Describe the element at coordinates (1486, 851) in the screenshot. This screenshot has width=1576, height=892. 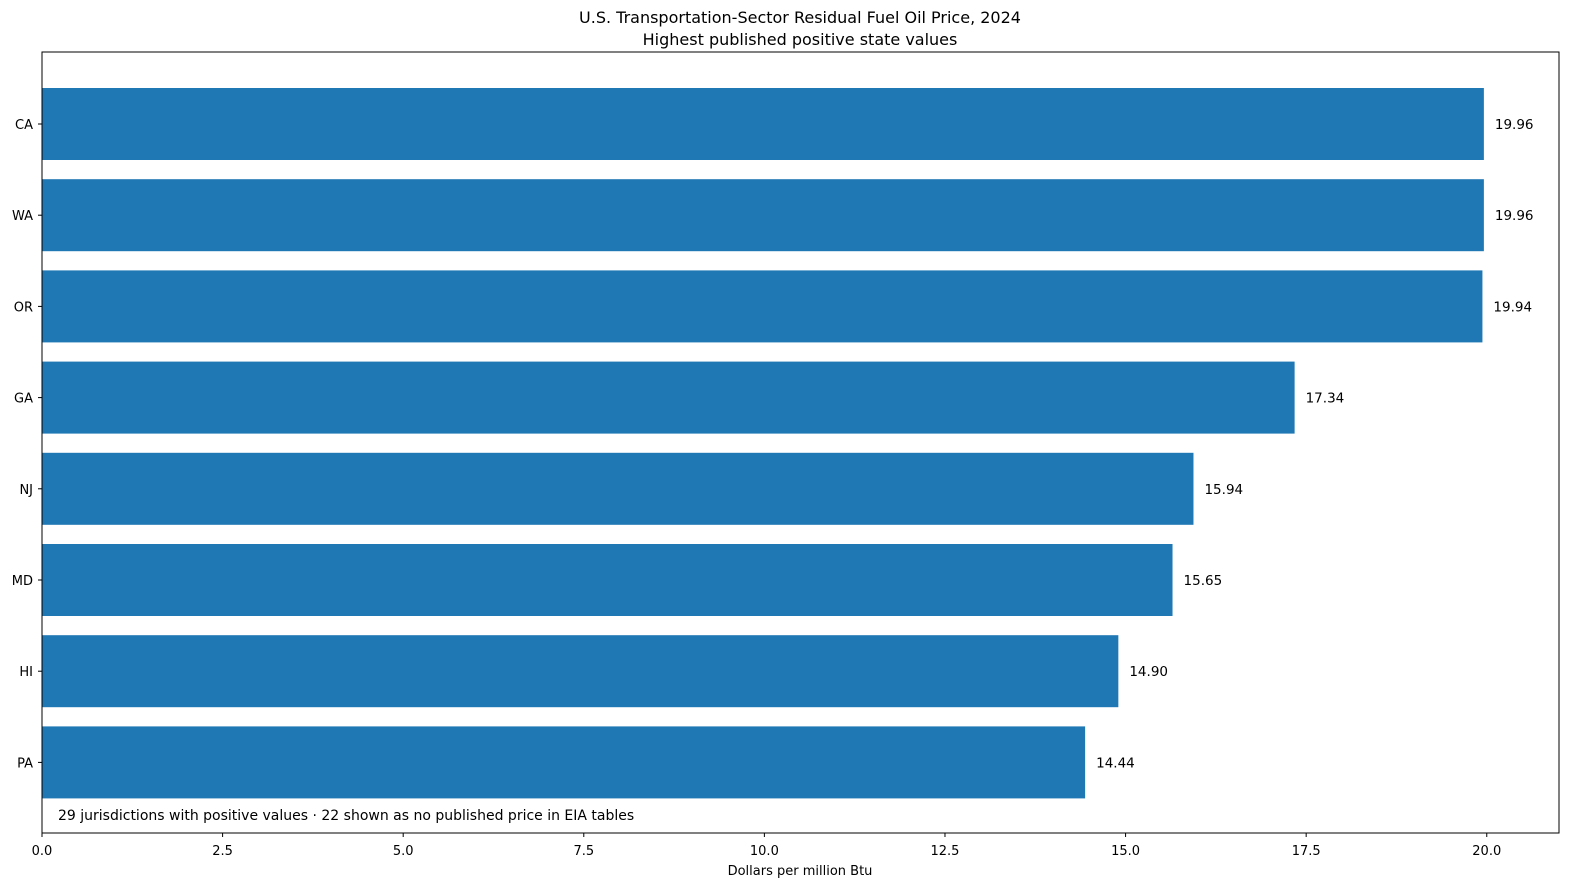
I see `x-tick-label: 20.0` at that location.